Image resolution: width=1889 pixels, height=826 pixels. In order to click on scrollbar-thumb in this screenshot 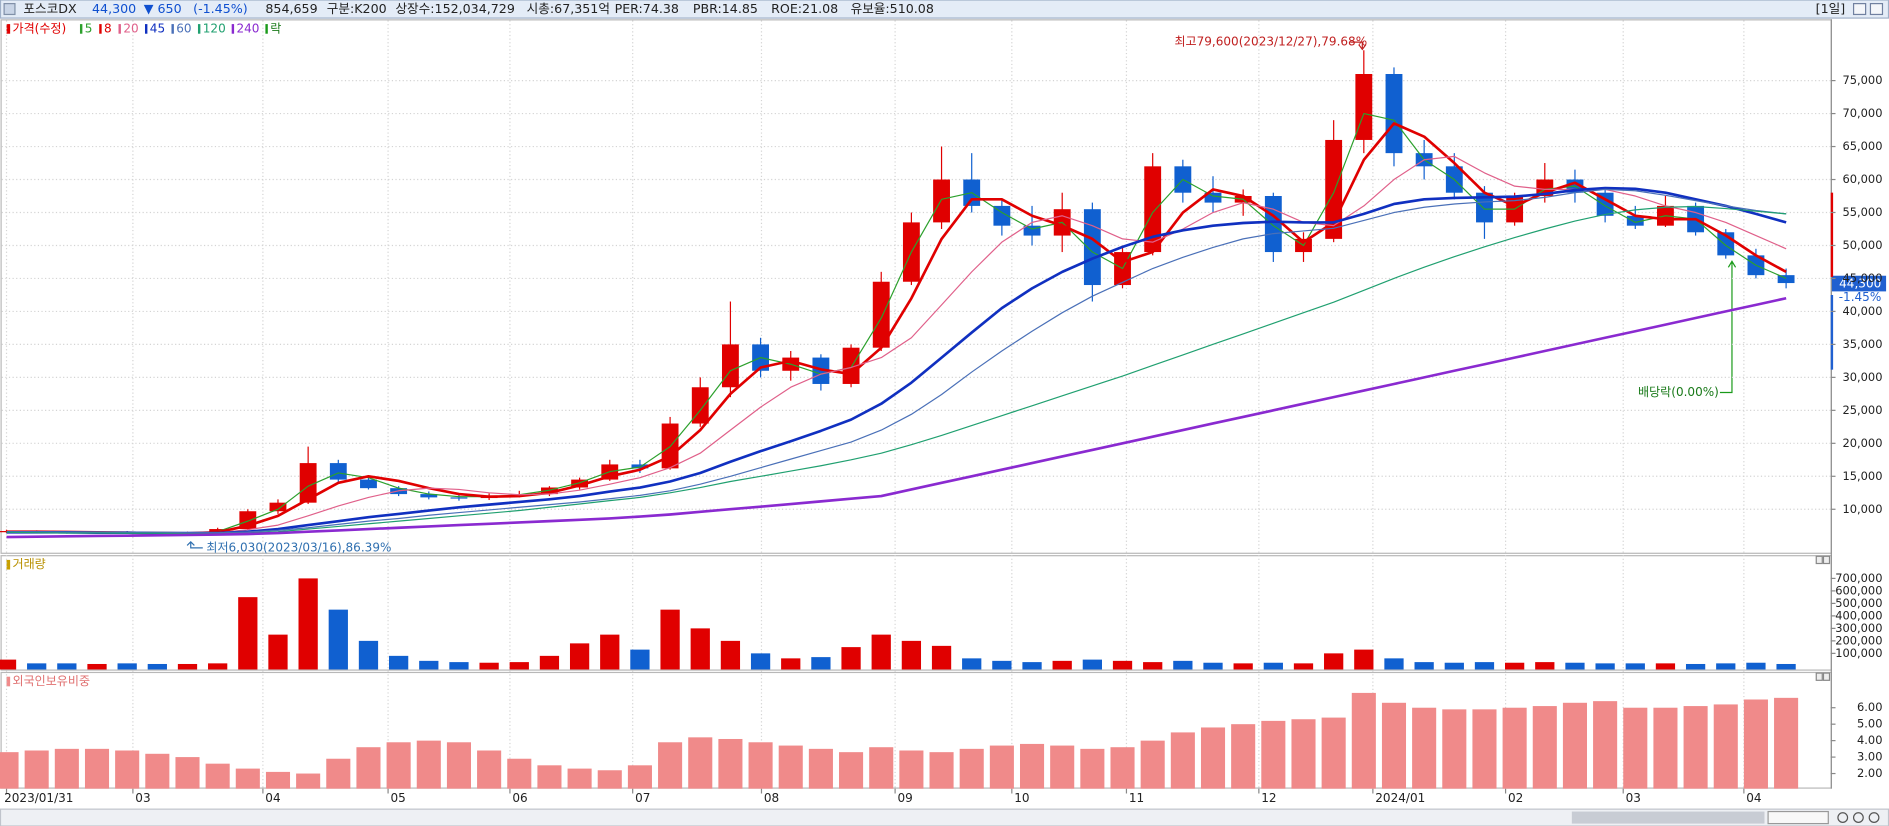, I will do `click(1668, 817)`.